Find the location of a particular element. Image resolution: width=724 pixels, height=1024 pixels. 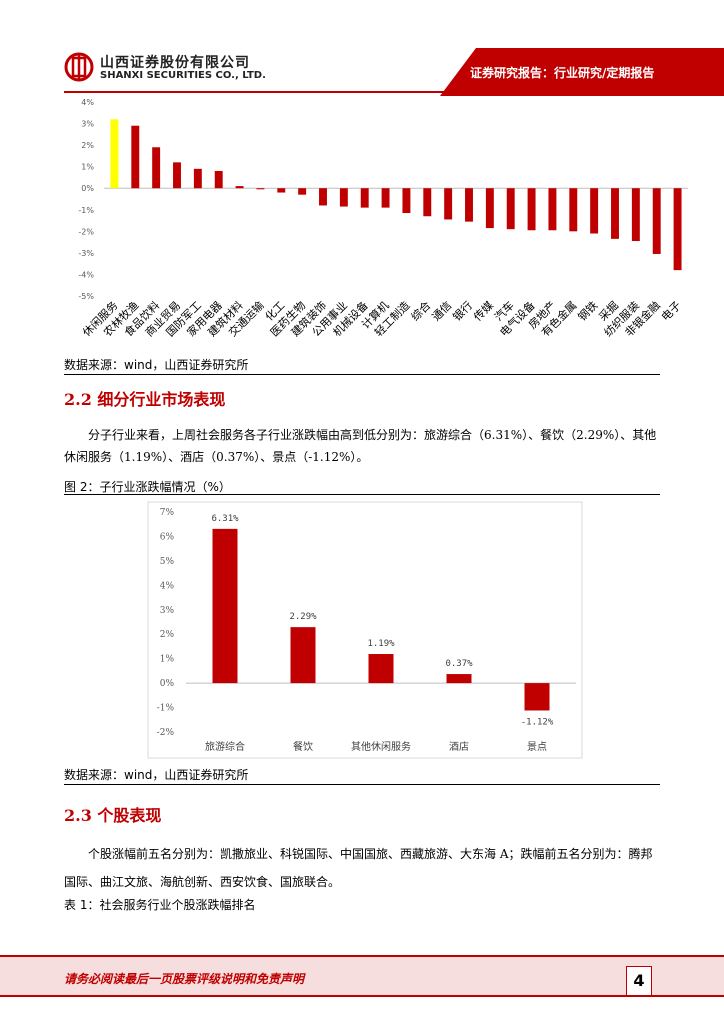

data-label: -1.12% is located at coordinates (537, 722).